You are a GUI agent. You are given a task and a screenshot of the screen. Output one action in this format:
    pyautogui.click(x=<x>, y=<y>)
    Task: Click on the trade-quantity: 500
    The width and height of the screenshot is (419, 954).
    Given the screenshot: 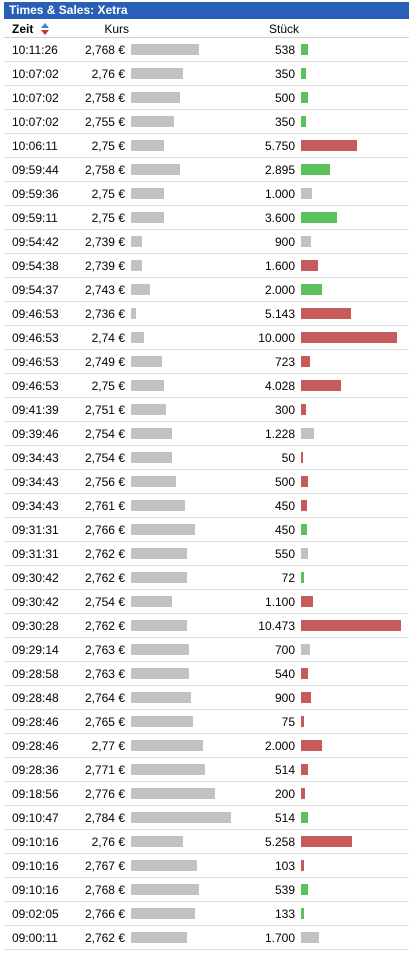 What is the action you would take?
    pyautogui.click(x=284, y=482)
    